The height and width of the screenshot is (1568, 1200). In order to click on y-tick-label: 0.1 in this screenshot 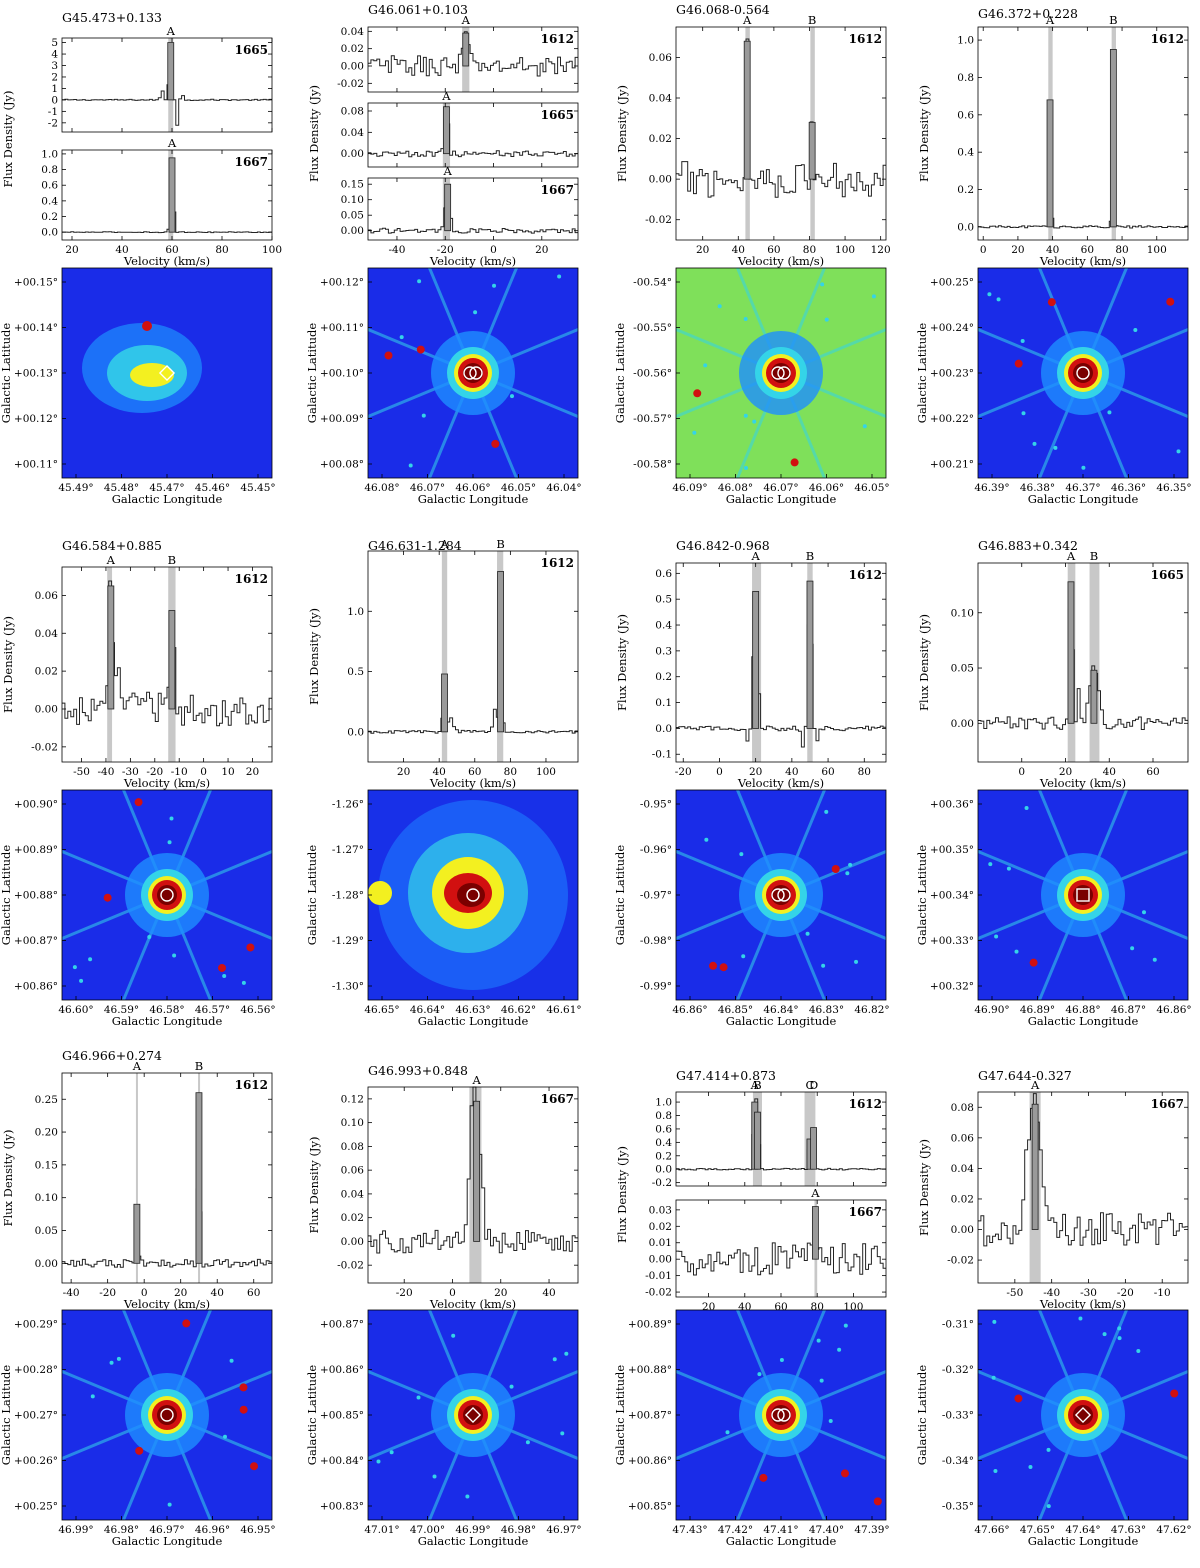, I will do `click(663, 703)`.